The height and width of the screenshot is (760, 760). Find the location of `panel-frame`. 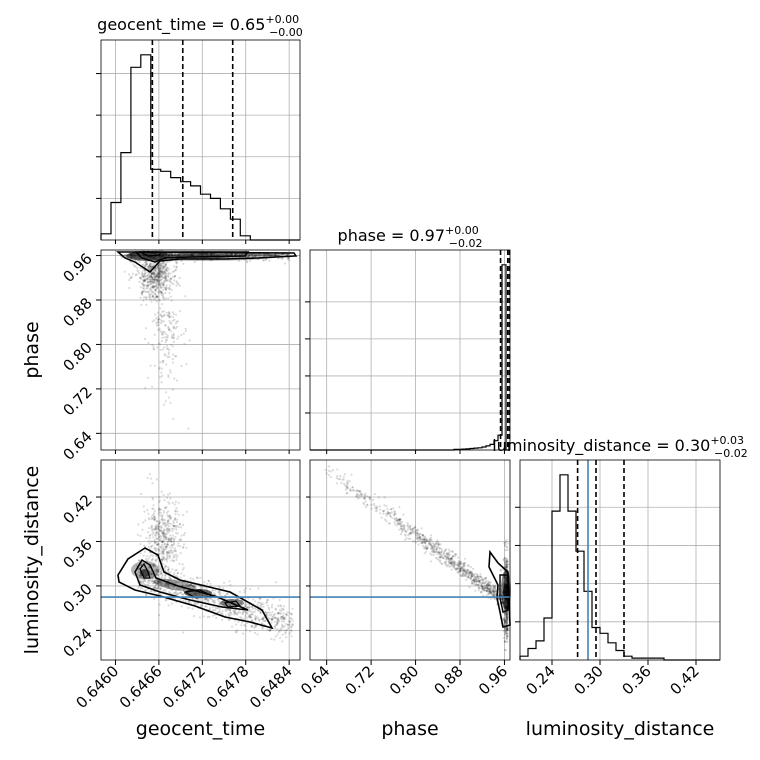

panel-frame is located at coordinates (620, 560).